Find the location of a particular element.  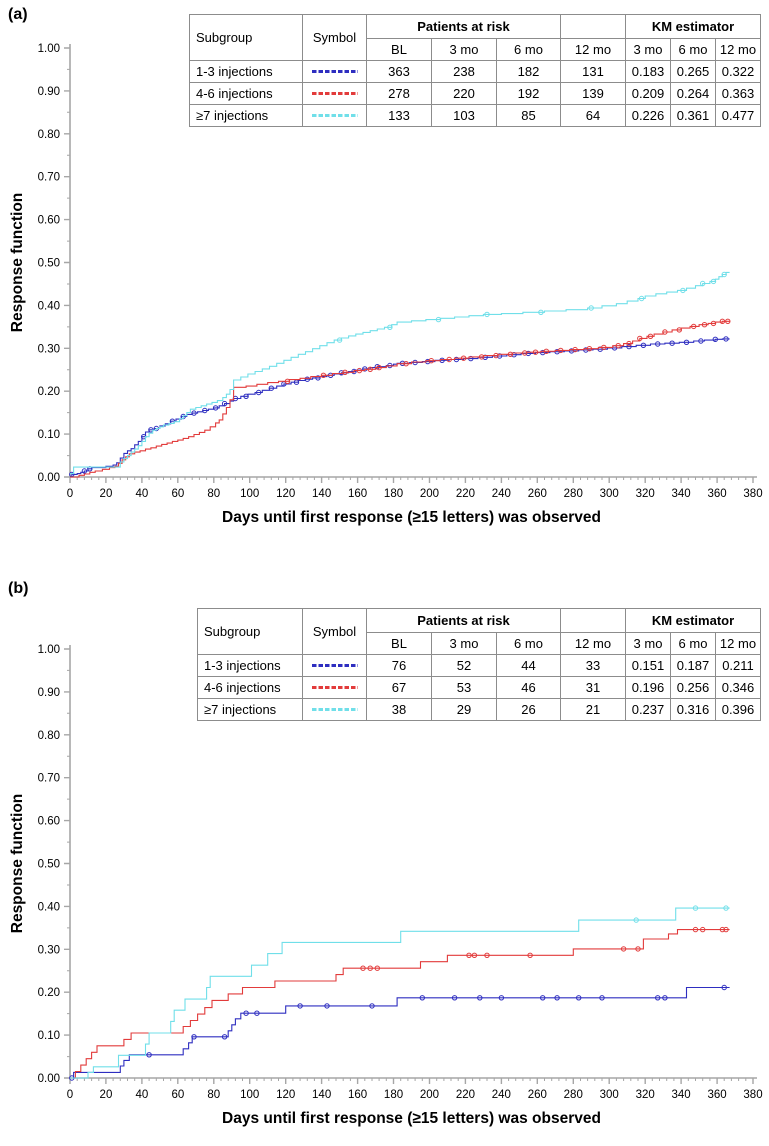

x-tick-label: 120 is located at coordinates (285, 1095).